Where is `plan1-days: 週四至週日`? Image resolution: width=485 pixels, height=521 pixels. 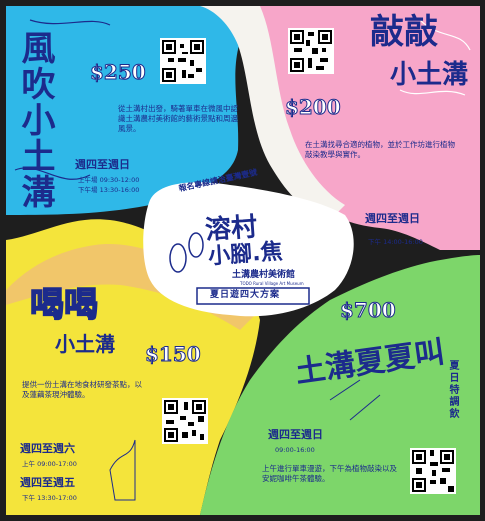 plan1-days: 週四至週日 is located at coordinates (102, 164).